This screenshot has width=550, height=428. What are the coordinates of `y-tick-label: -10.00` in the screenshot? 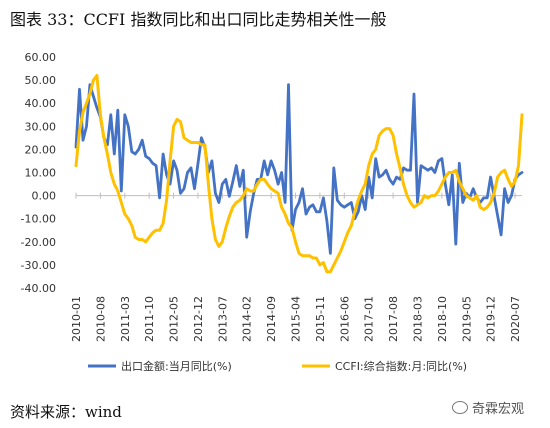 It's located at (38, 219).